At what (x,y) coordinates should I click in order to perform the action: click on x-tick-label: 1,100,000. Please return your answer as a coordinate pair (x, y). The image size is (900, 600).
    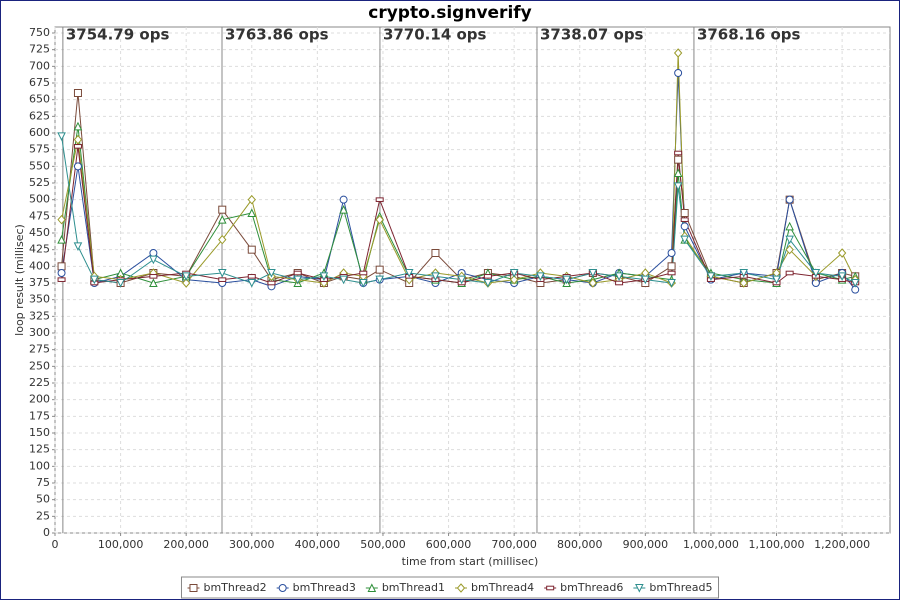
    Looking at the image, I should click on (777, 544).